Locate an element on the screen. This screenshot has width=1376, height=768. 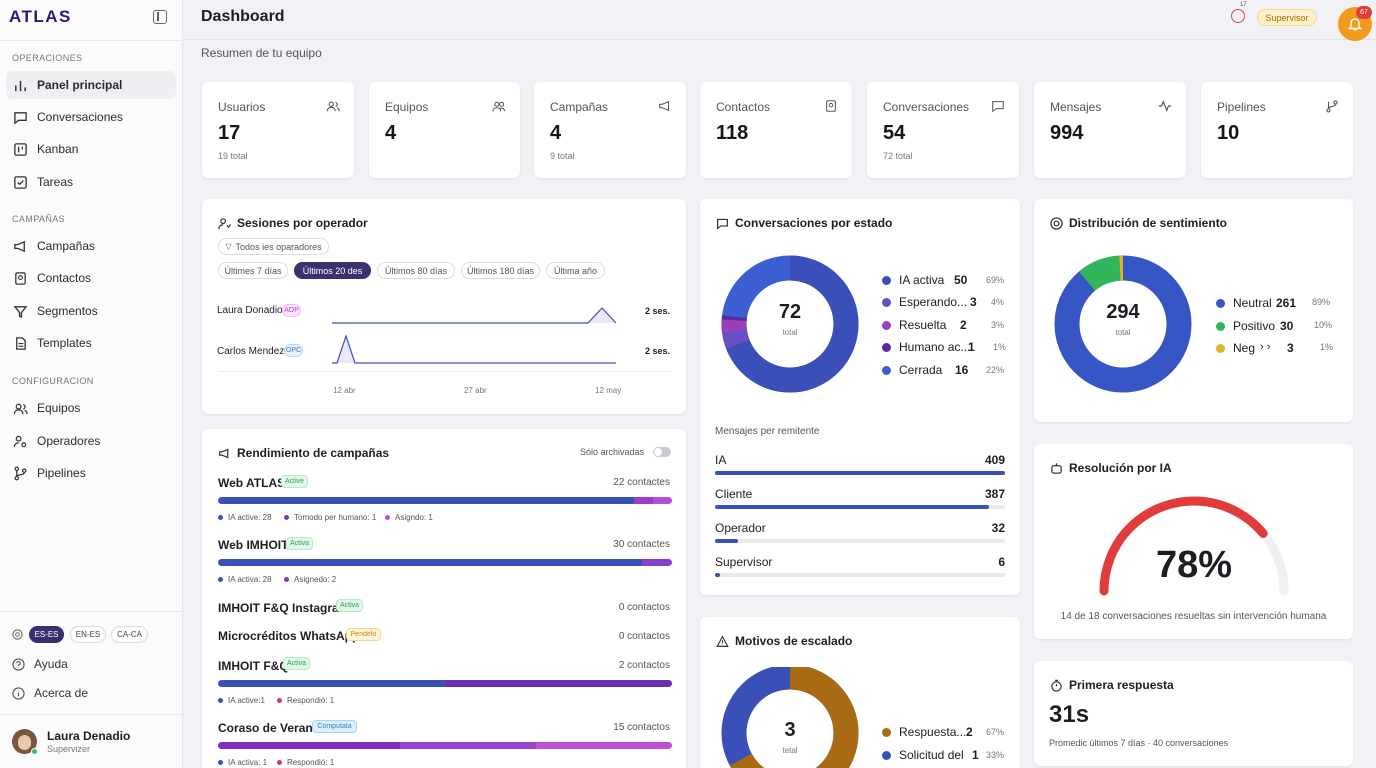
kpi-subtext: 9 total is located at coordinates (562, 156).